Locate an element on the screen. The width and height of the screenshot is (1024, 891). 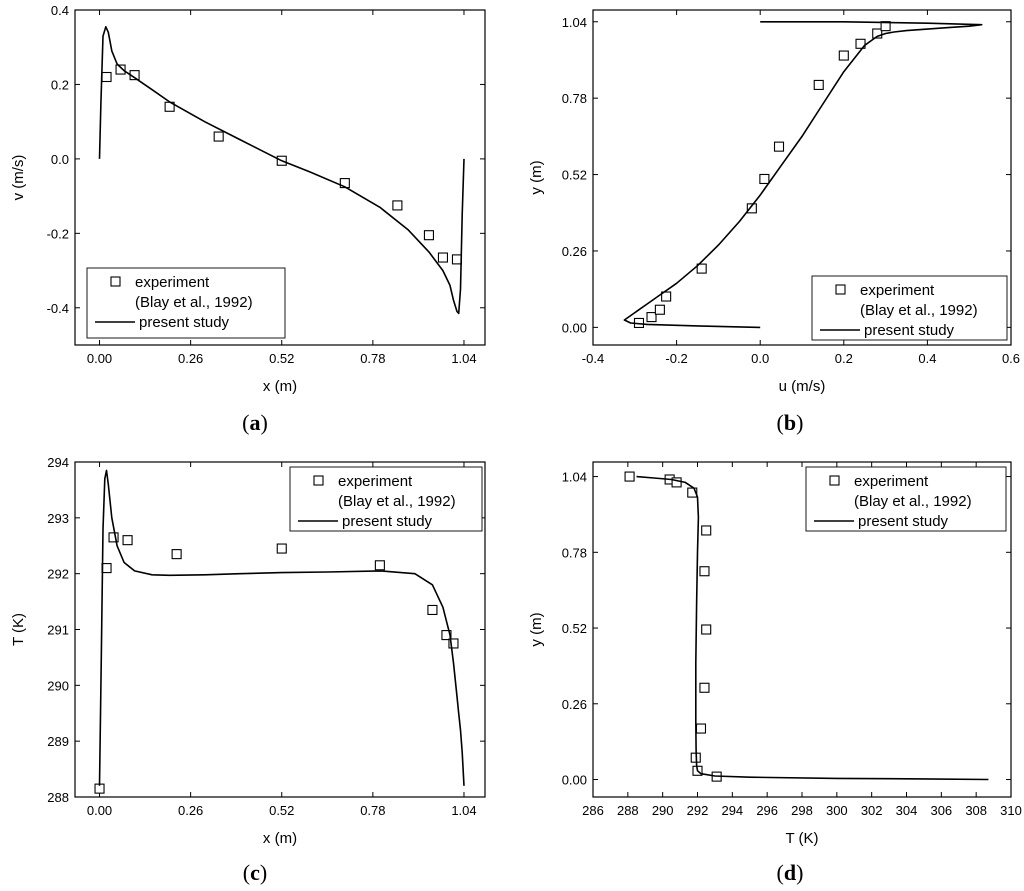
y-tick-label: 294 is located at coordinates (58, 462).